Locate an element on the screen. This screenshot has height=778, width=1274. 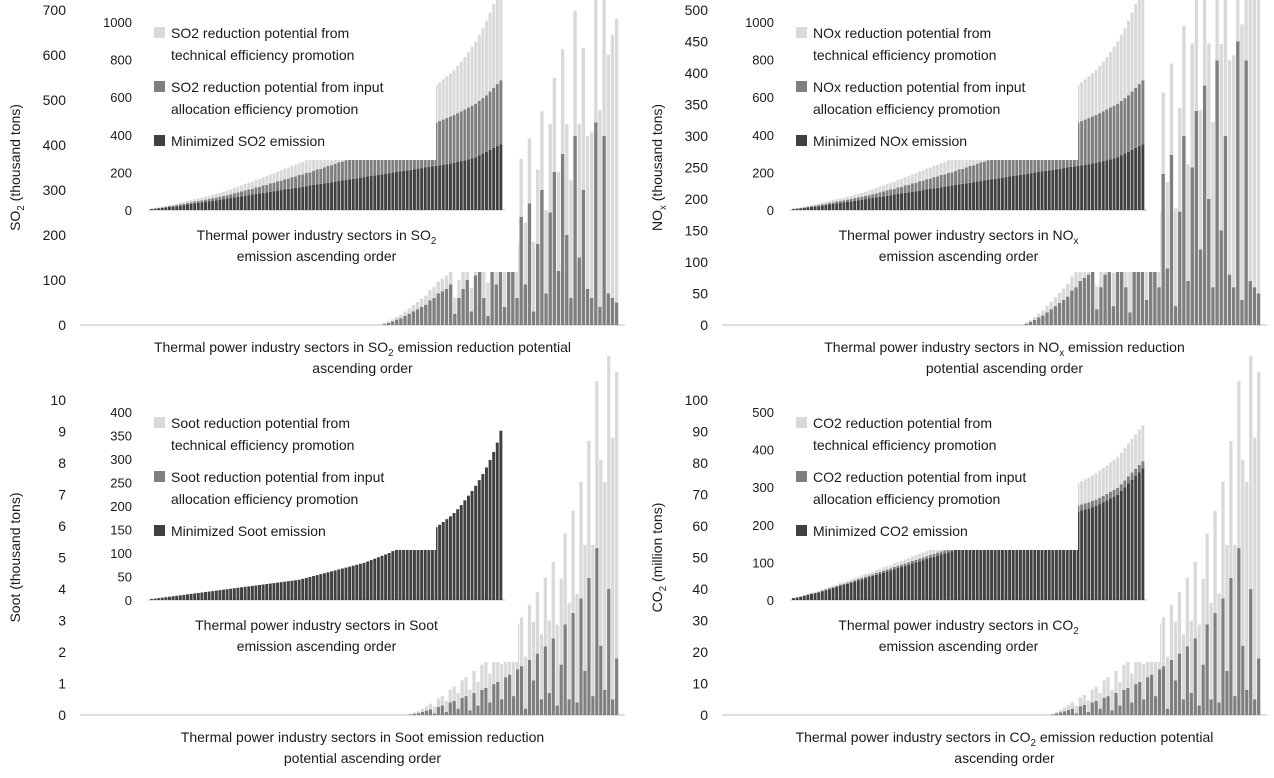
soot-main-ytick-label: 6 is located at coordinates (62, 526).